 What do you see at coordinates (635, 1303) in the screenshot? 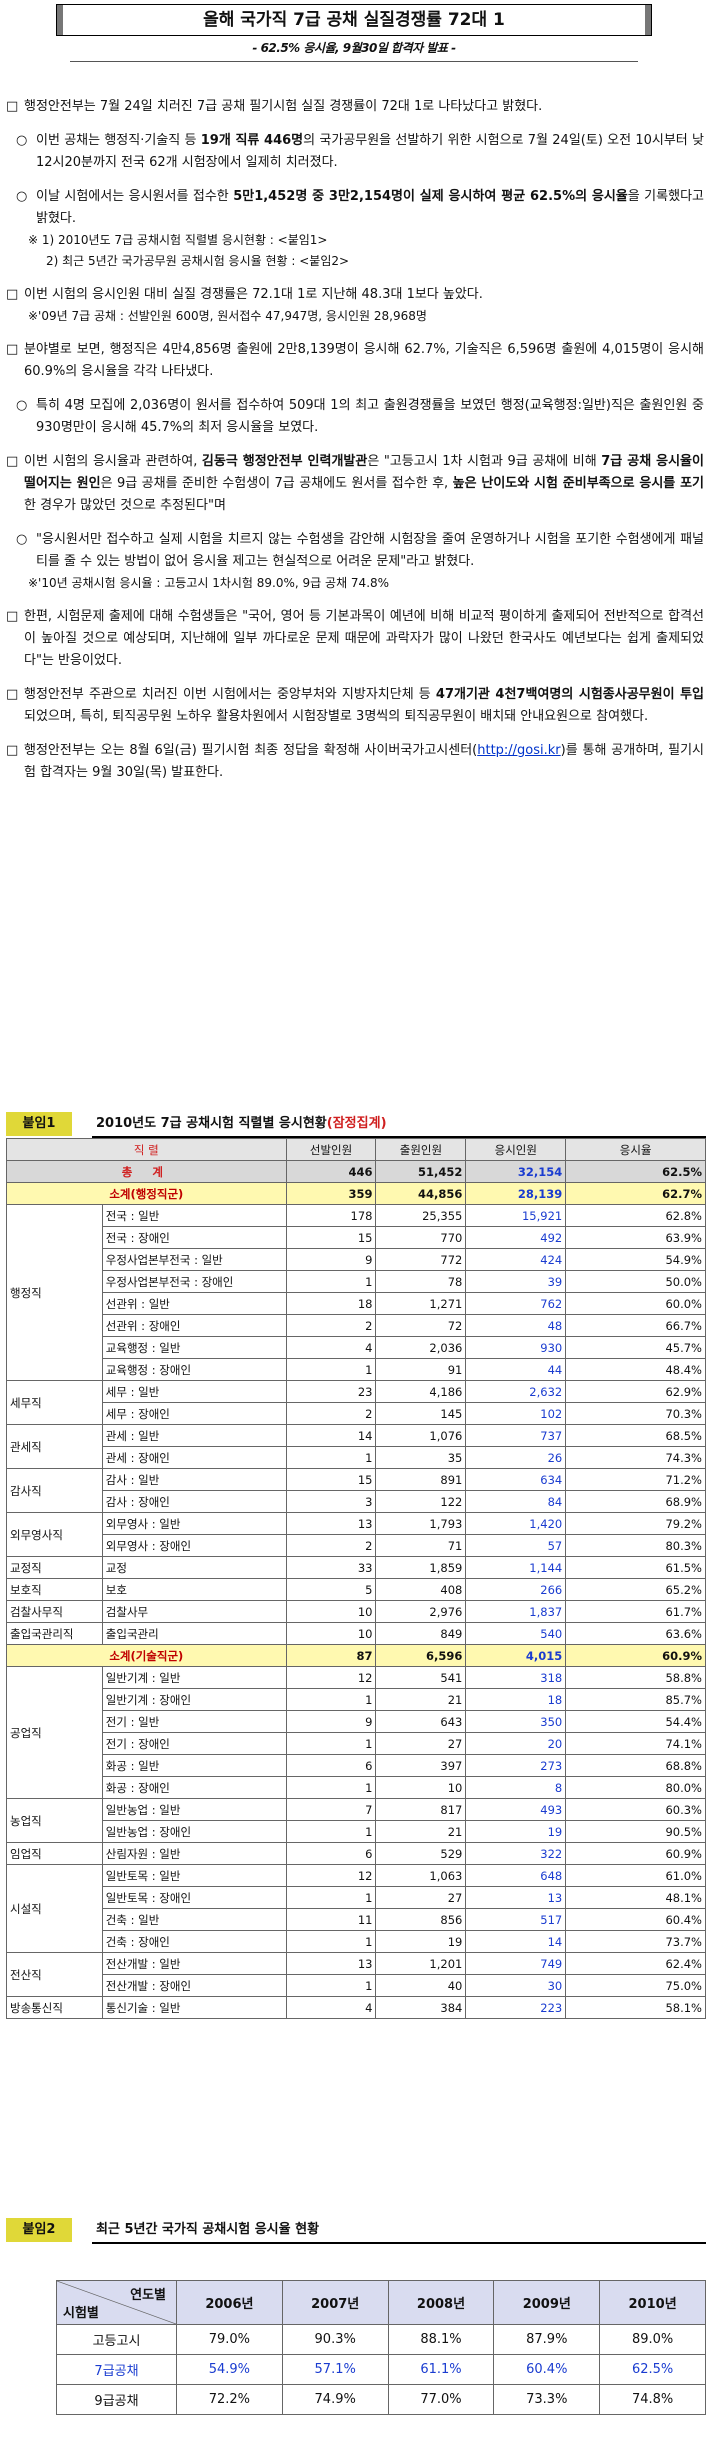
I see `sat-rate: 60.0%` at bounding box center [635, 1303].